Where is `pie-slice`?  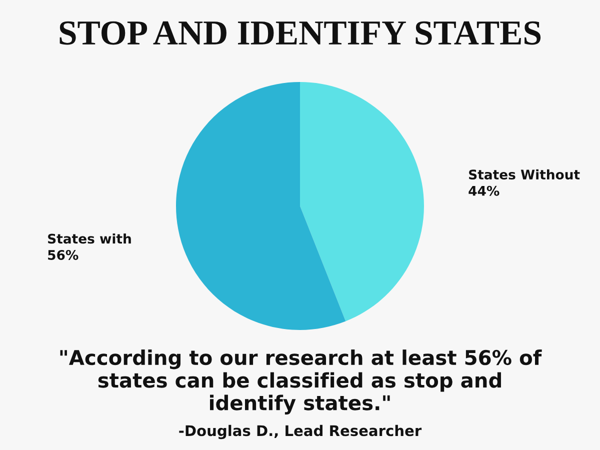 pie-slice is located at coordinates (362, 202).